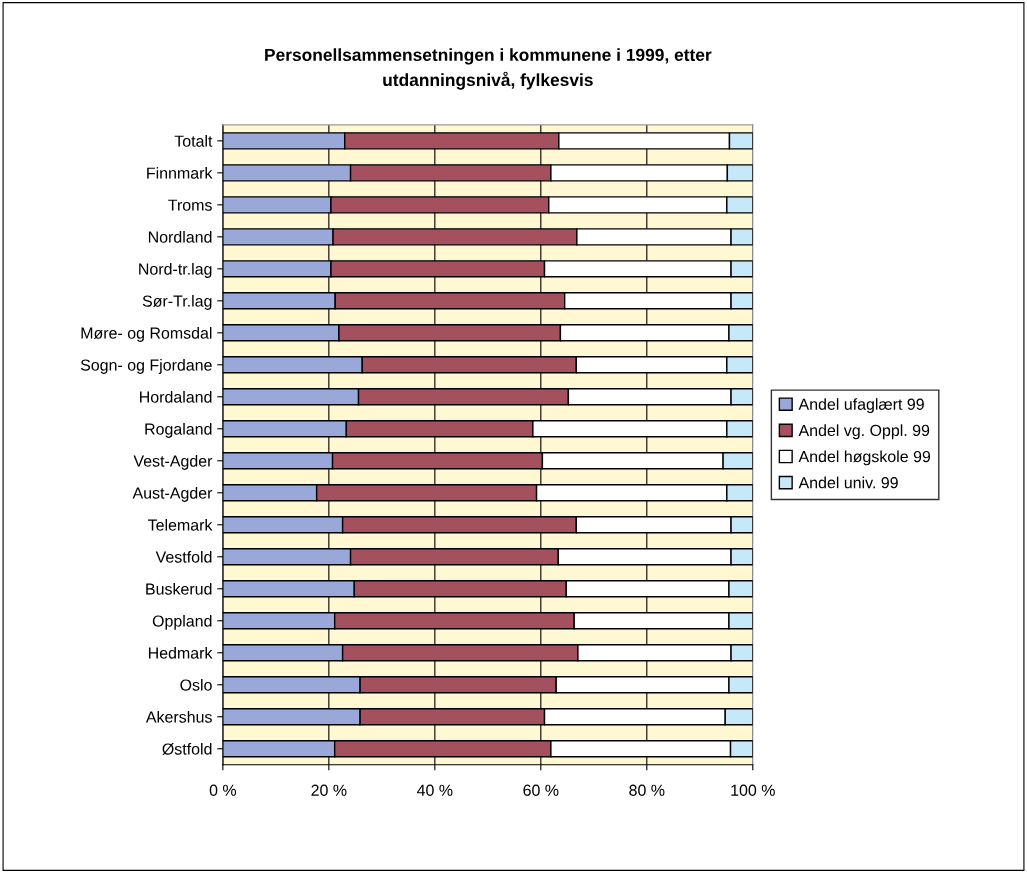 The image size is (1027, 873). What do you see at coordinates (182, 622) in the screenshot?
I see `y-tick-label: Oppland` at bounding box center [182, 622].